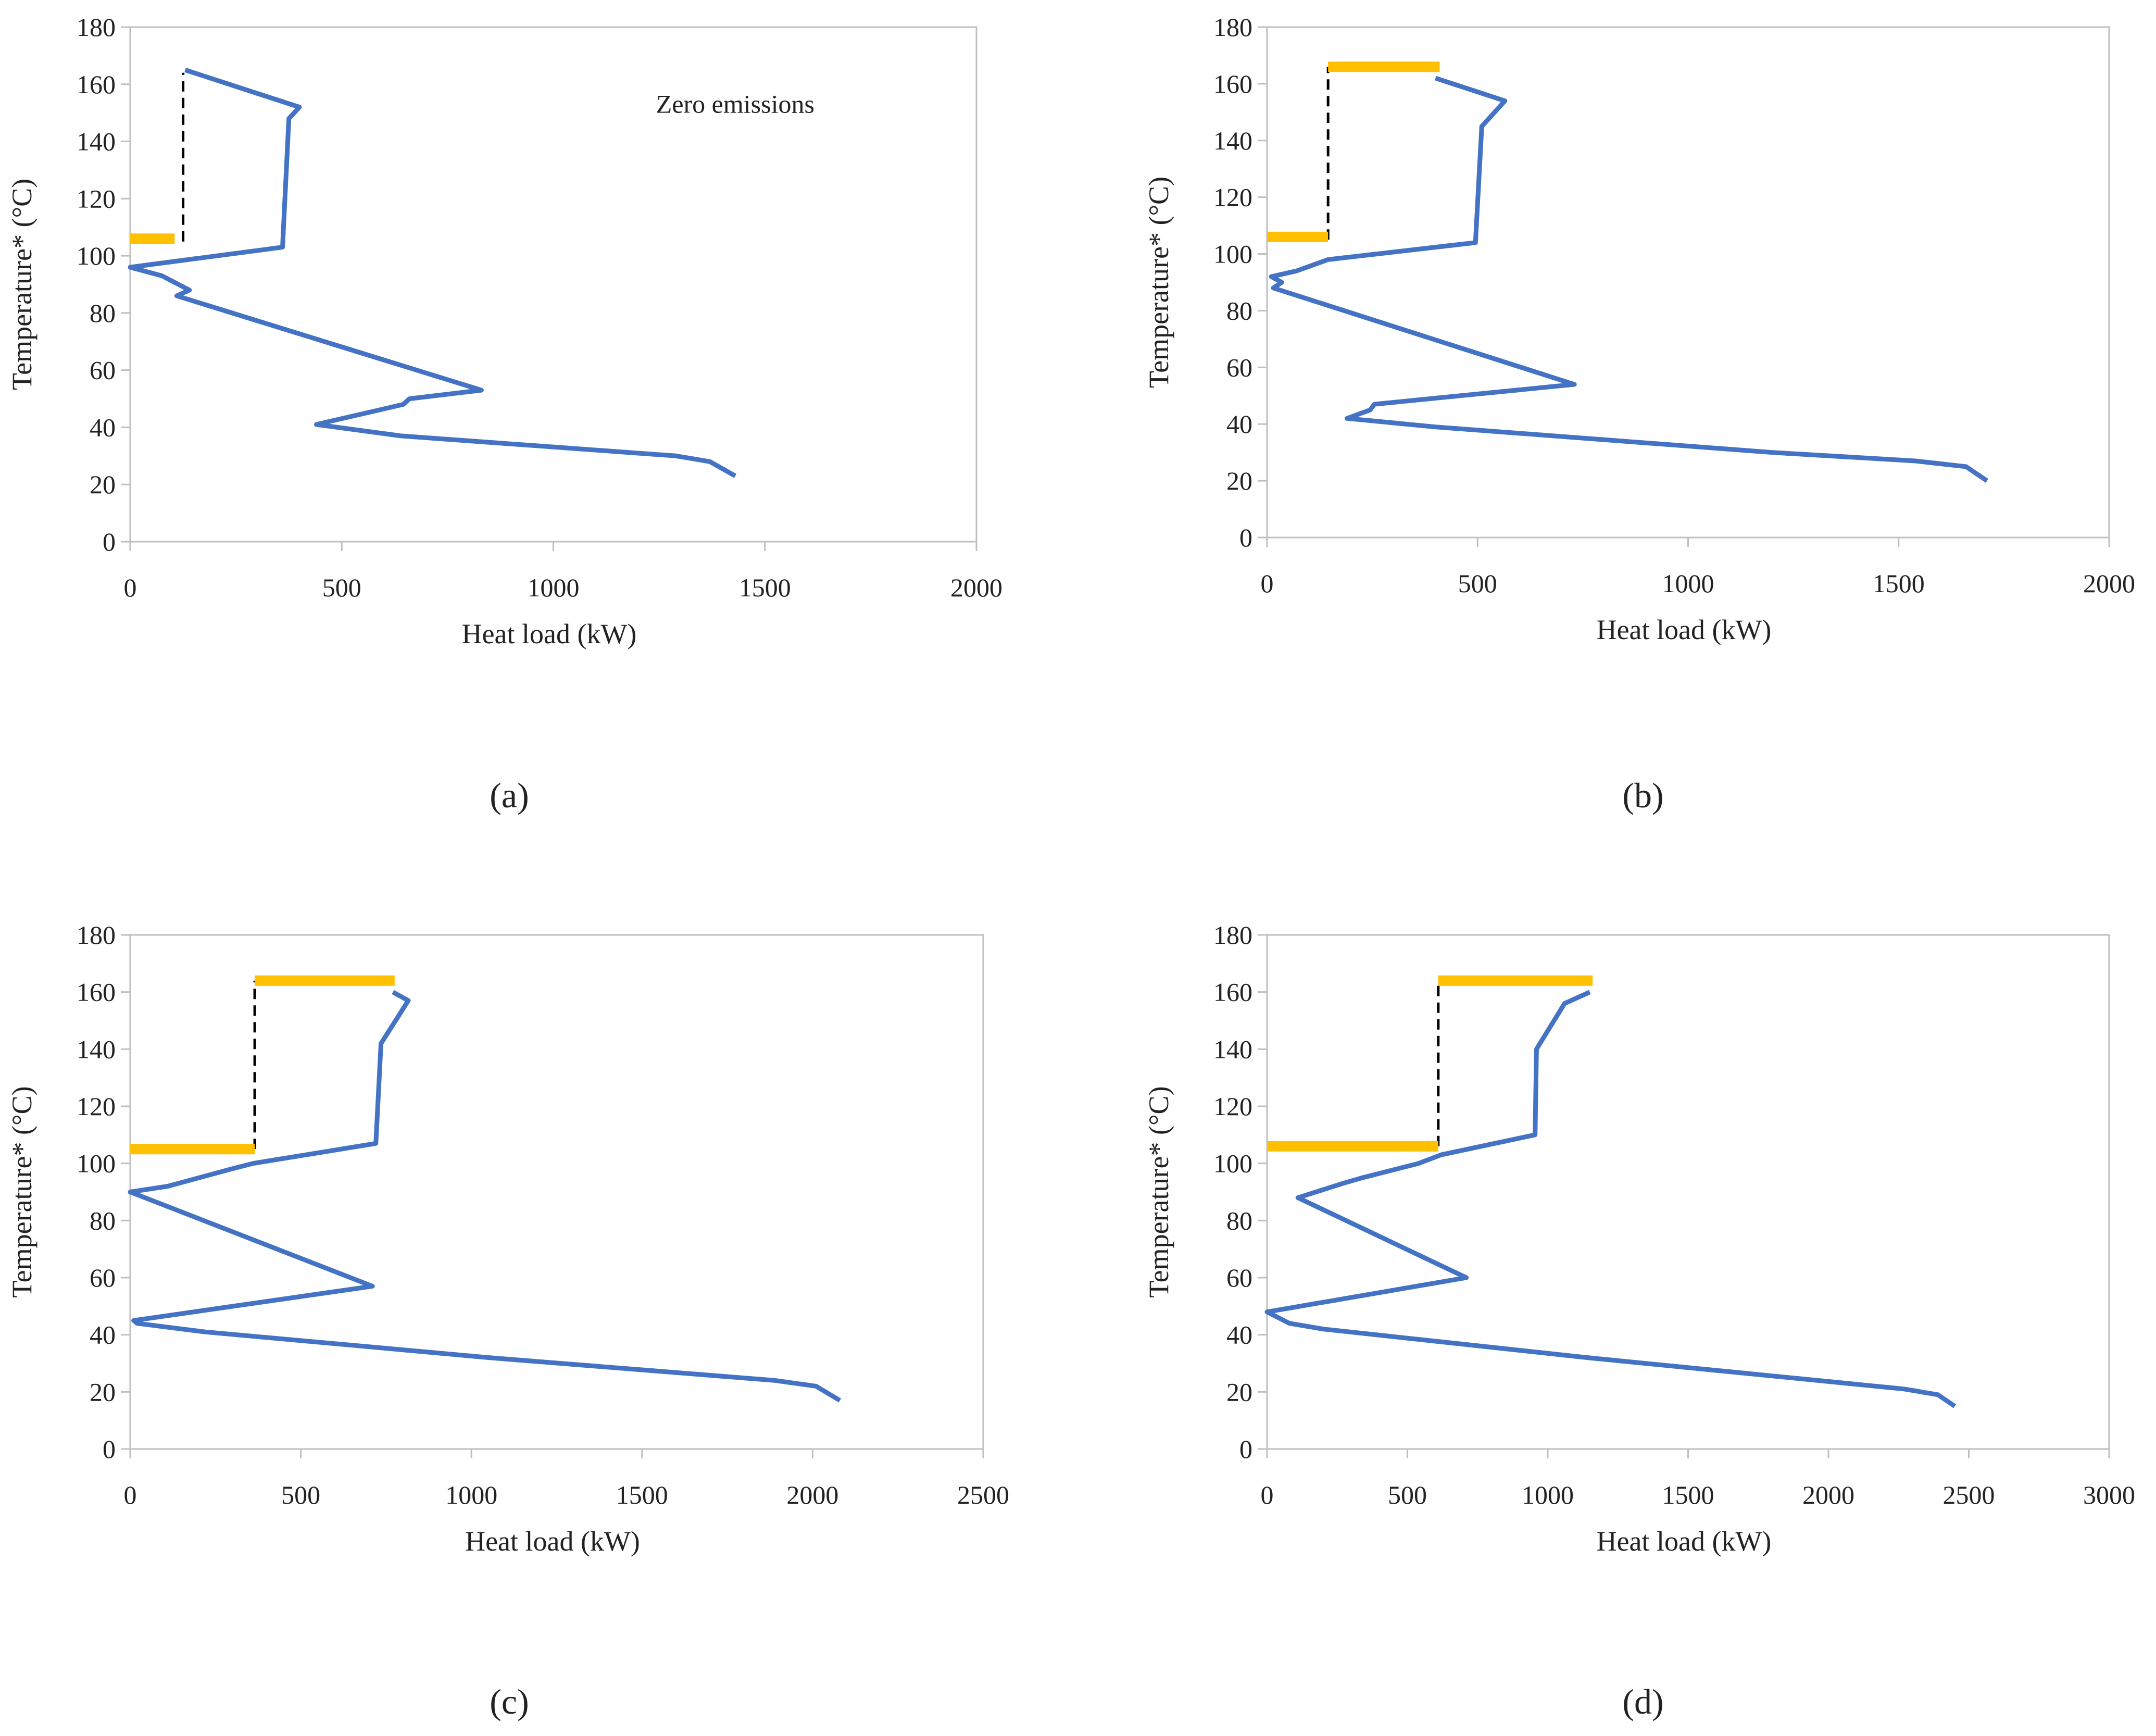 Image resolution: width=2156 pixels, height=1736 pixels. Describe the element at coordinates (1642, 796) in the screenshot. I see `panel-caption: (b)` at that location.